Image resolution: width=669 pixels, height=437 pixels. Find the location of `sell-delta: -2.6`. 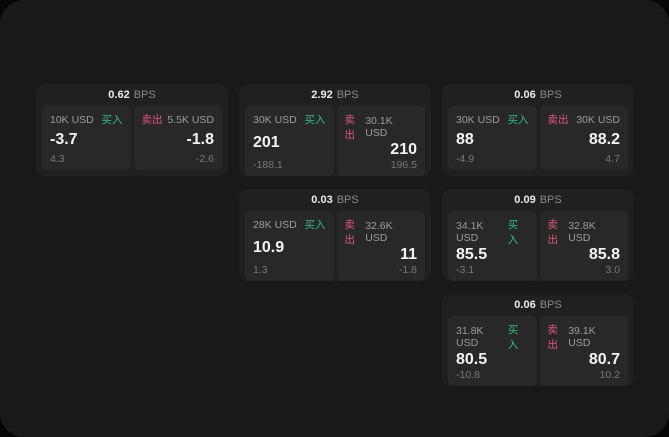

sell-delta: -2.6 is located at coordinates (204, 158).